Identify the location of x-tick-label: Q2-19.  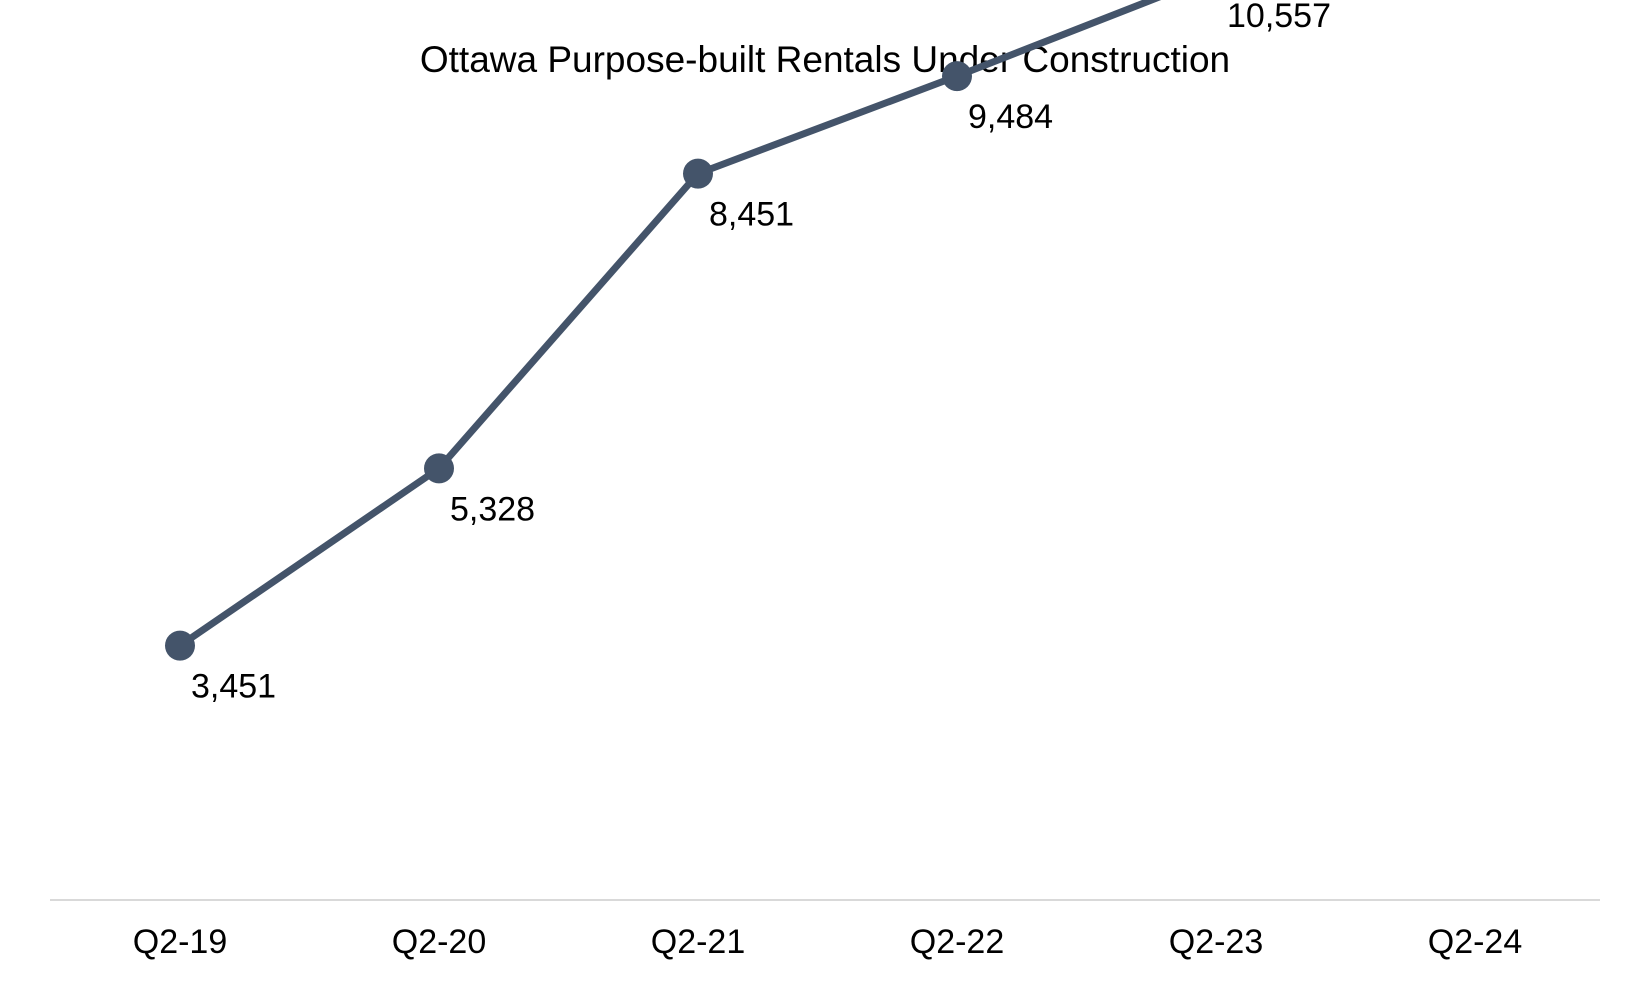
(180, 942).